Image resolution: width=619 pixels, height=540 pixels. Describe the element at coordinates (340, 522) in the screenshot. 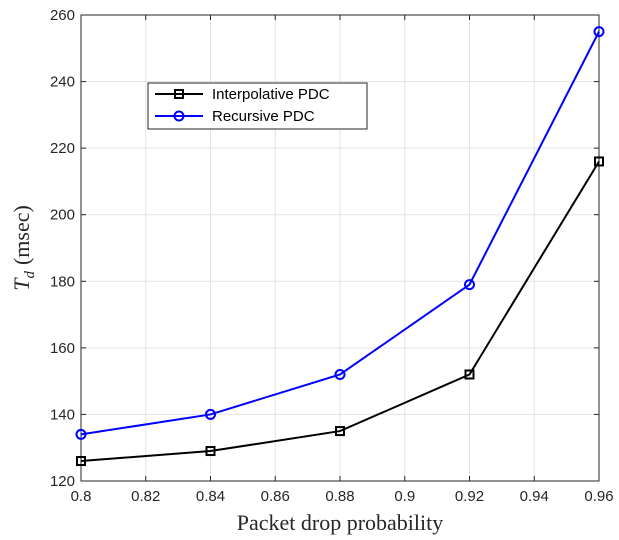

I see `x-axis-label: Packet drop probability` at that location.